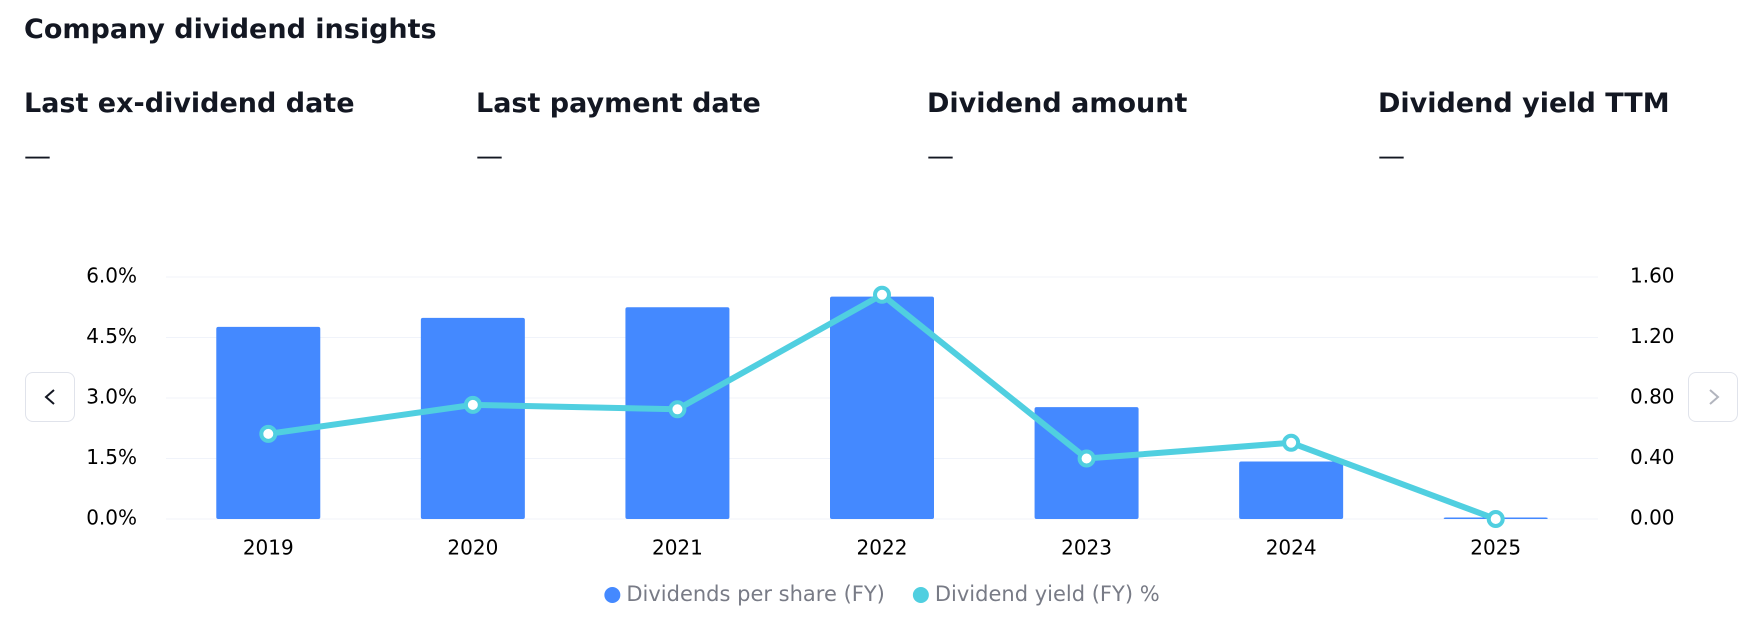 This screenshot has width=1753, height=622. Describe the element at coordinates (111, 518) in the screenshot. I see `y-tick-label: 0.0%` at that location.